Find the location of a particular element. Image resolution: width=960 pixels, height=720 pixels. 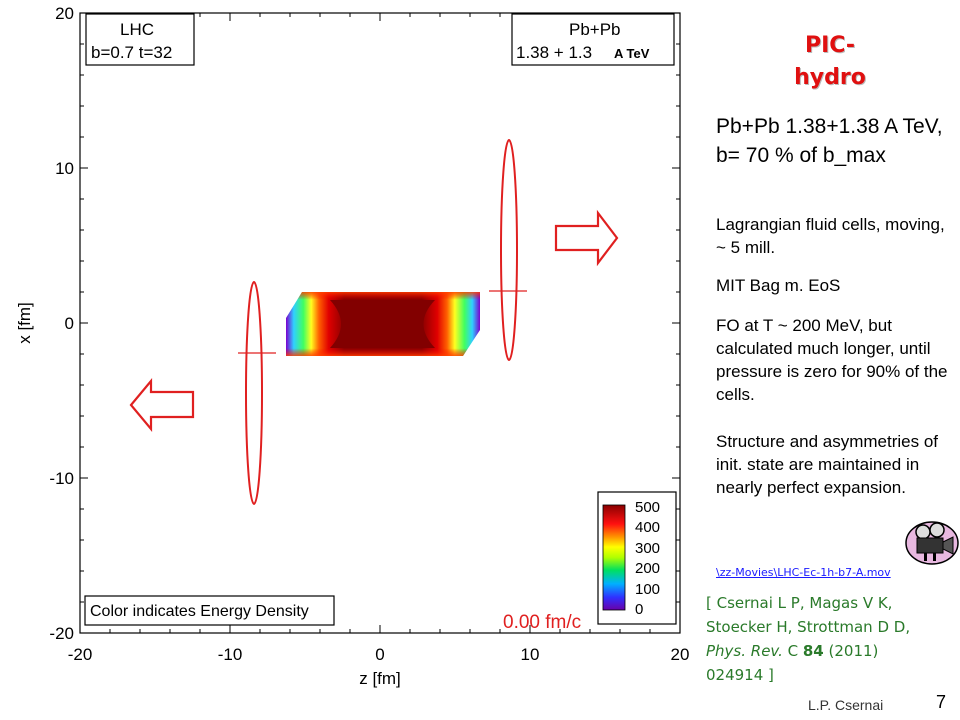

y-tick-label: 20 is located at coordinates (64, 13).